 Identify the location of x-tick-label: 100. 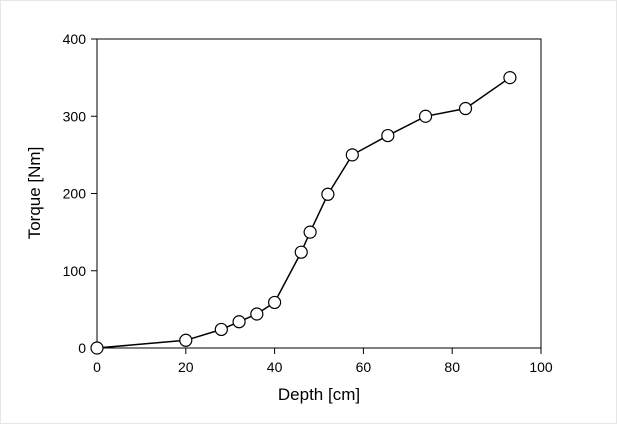
(541, 367).